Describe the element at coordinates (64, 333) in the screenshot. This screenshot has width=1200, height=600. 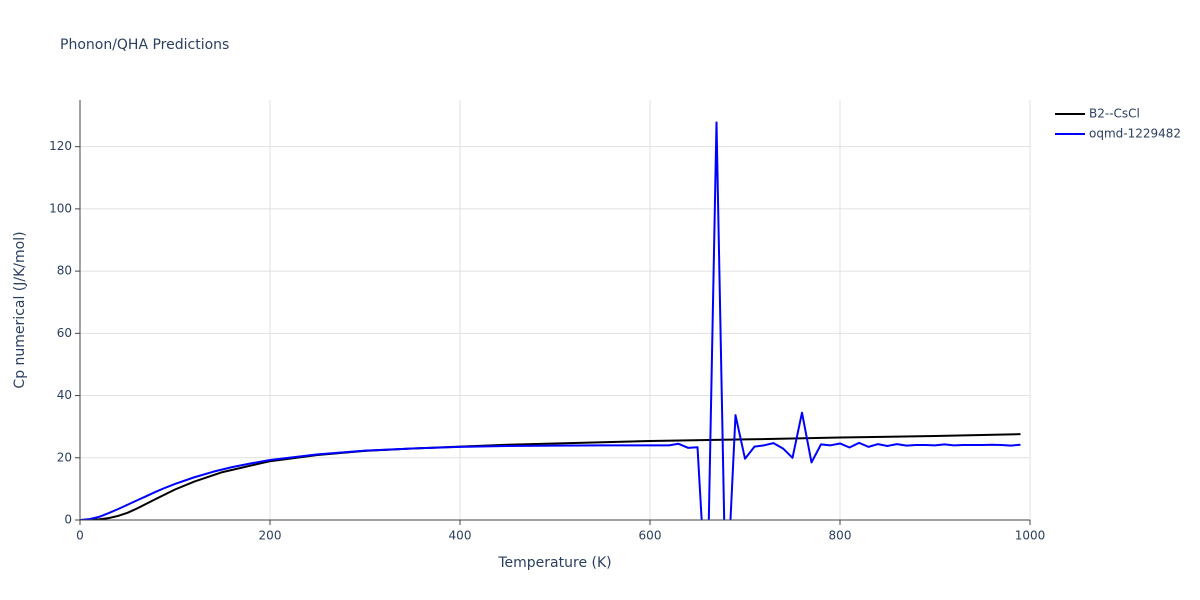
I see `y-tick-label: 60` at that location.